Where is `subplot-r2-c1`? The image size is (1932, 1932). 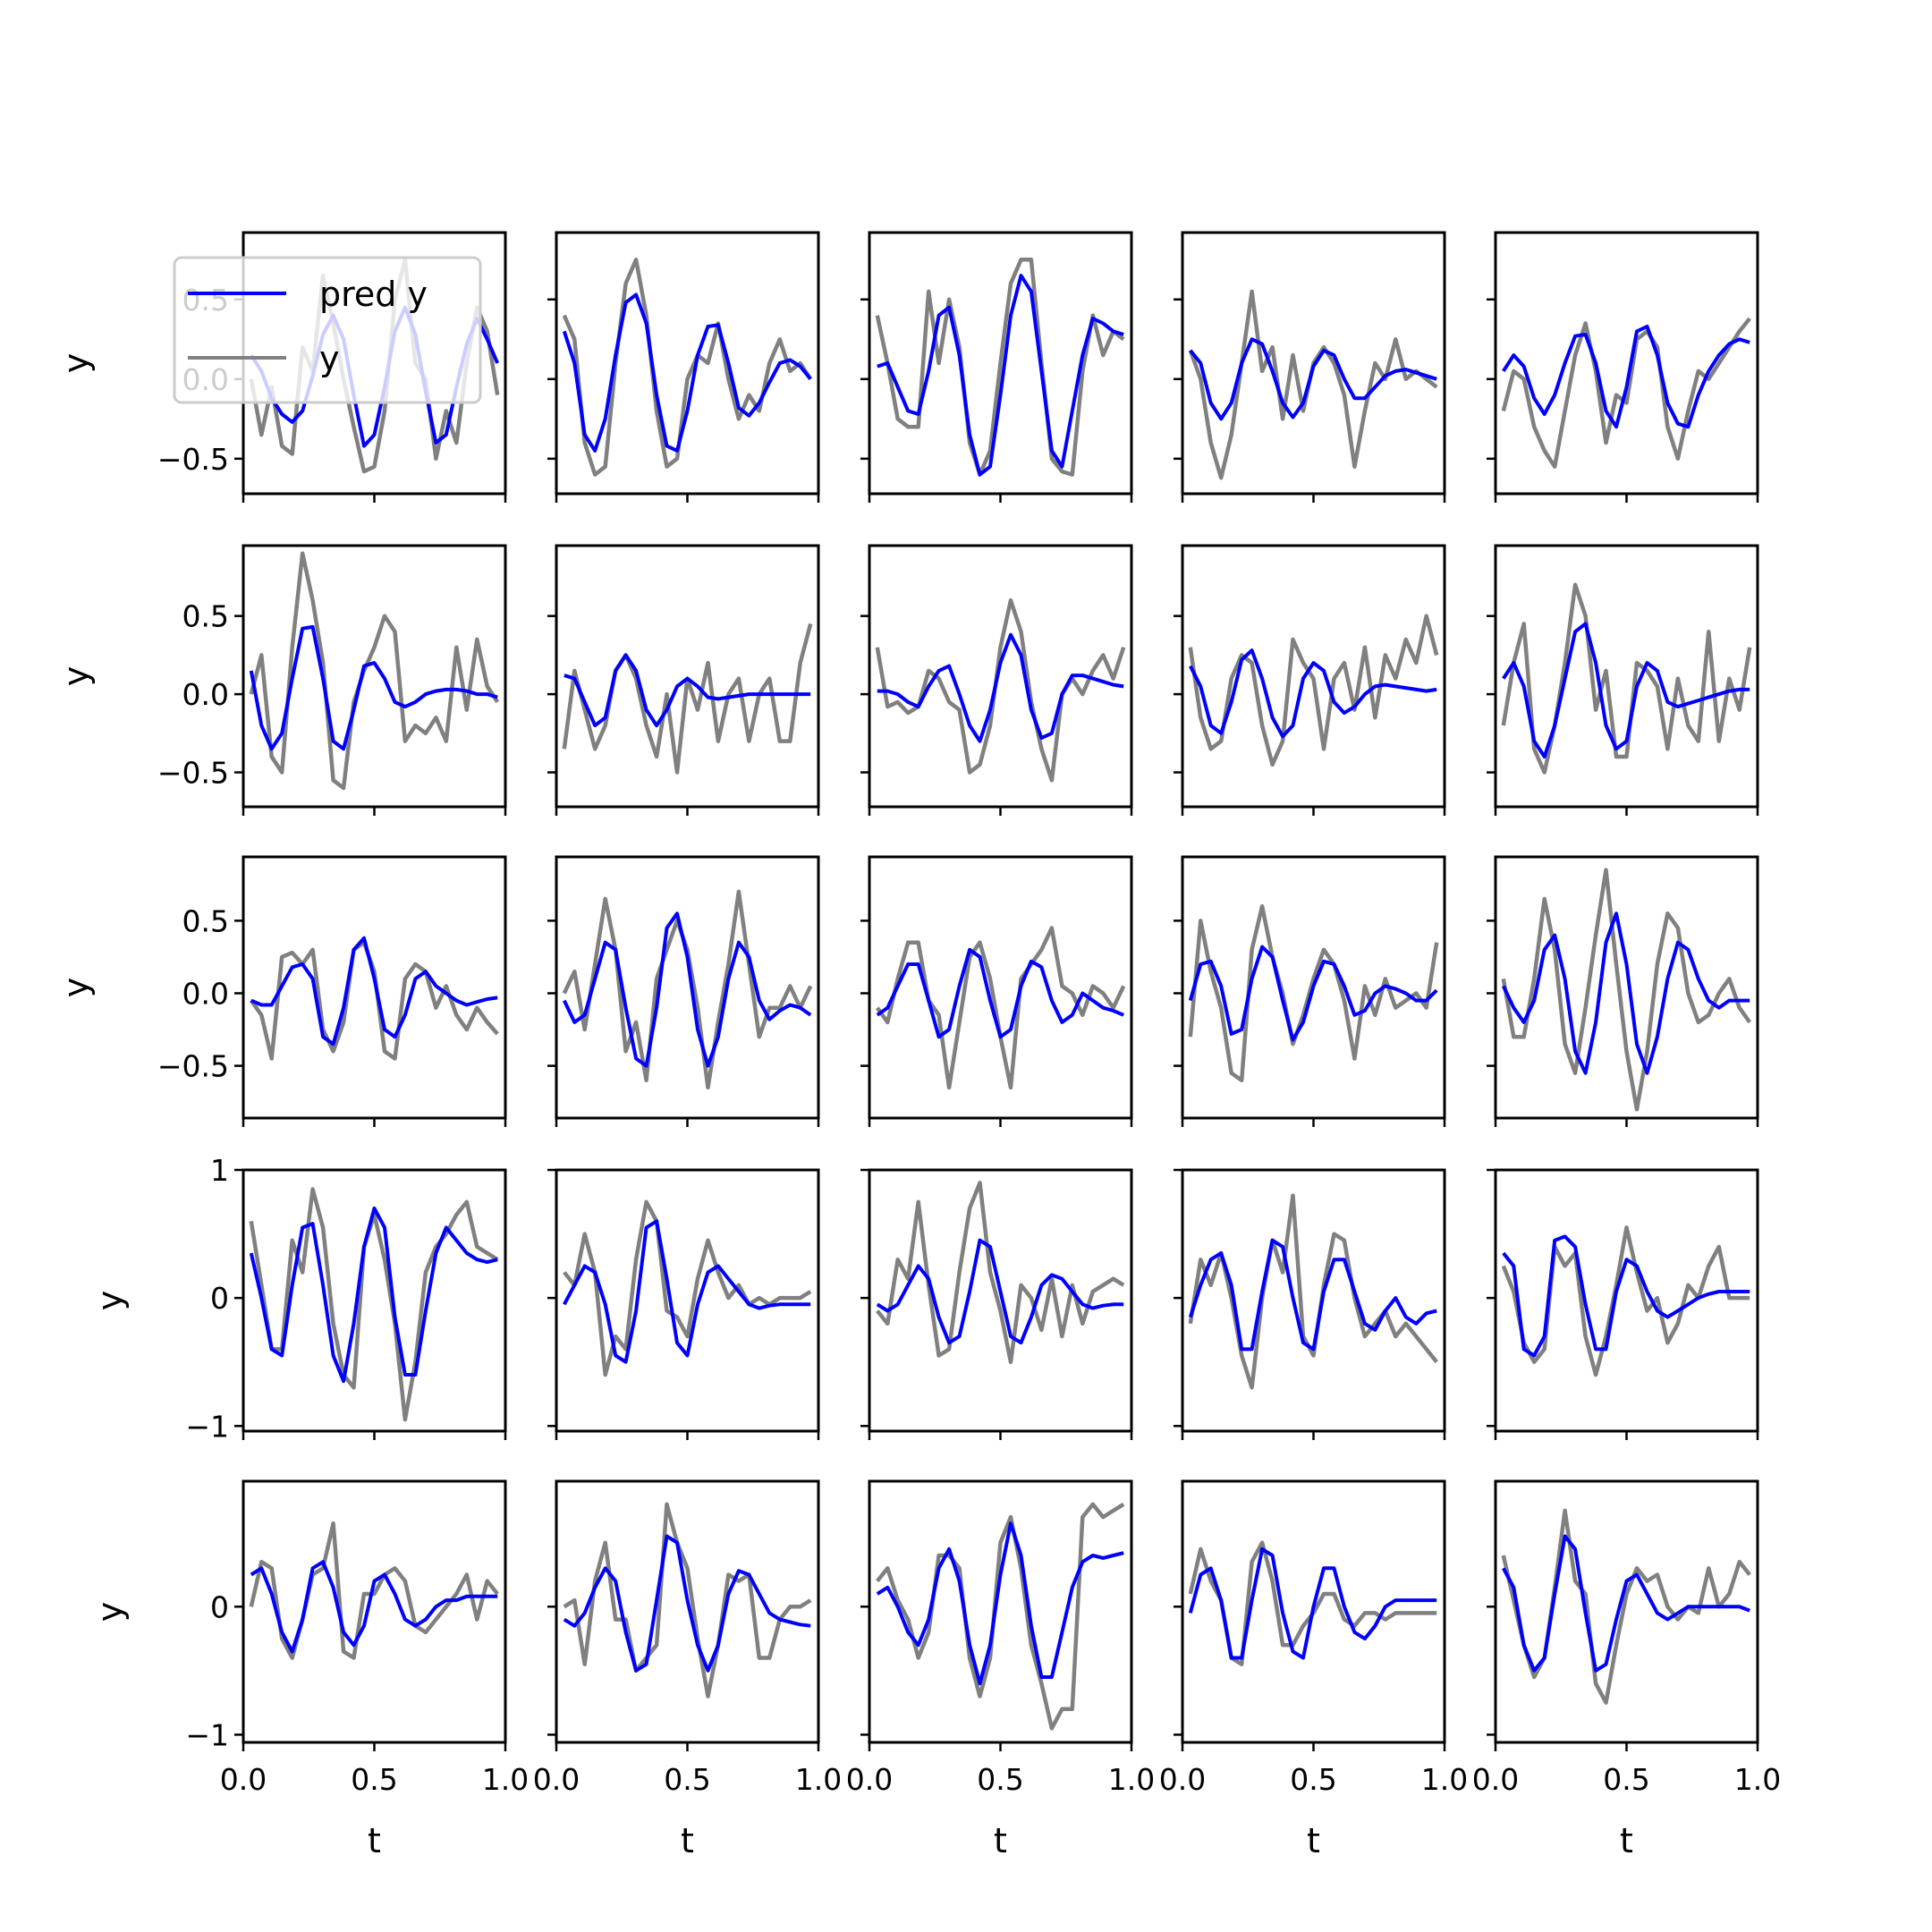
subplot-r2-c1 is located at coordinates (683, 991).